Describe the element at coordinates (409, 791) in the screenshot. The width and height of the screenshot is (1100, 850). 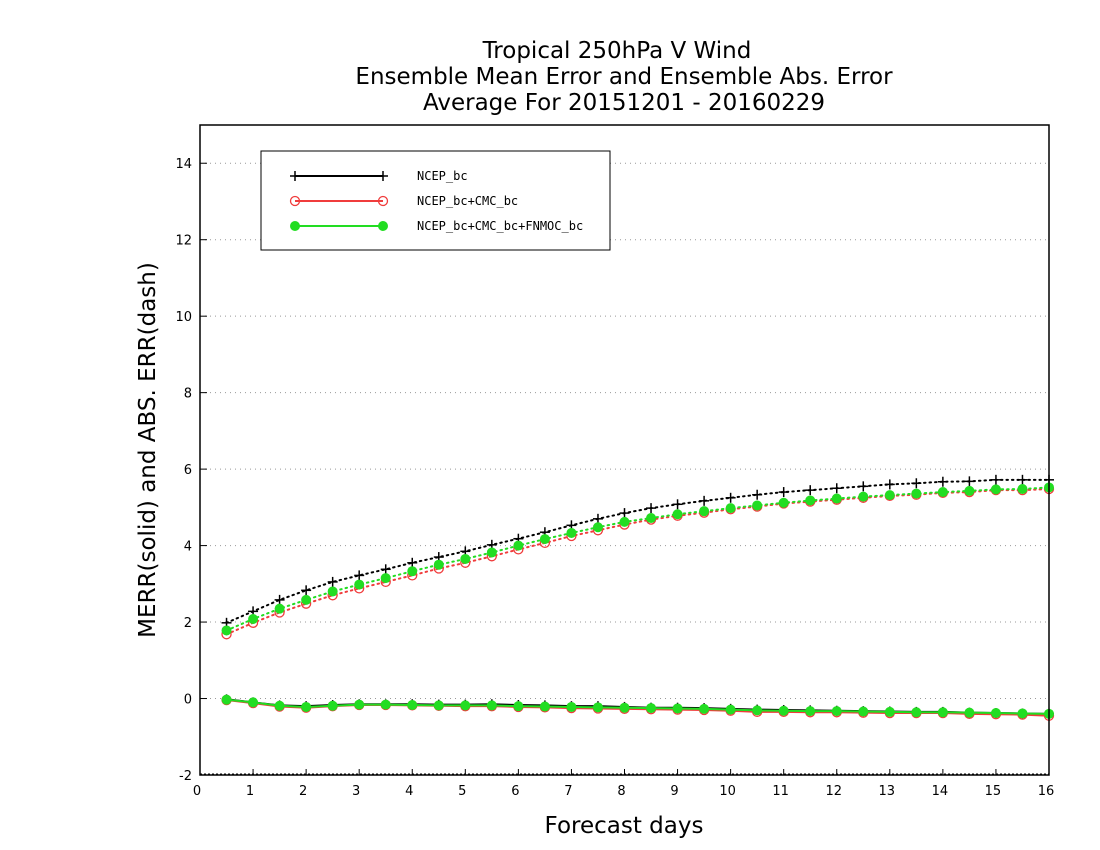
I see `x-tick-label: 4` at that location.